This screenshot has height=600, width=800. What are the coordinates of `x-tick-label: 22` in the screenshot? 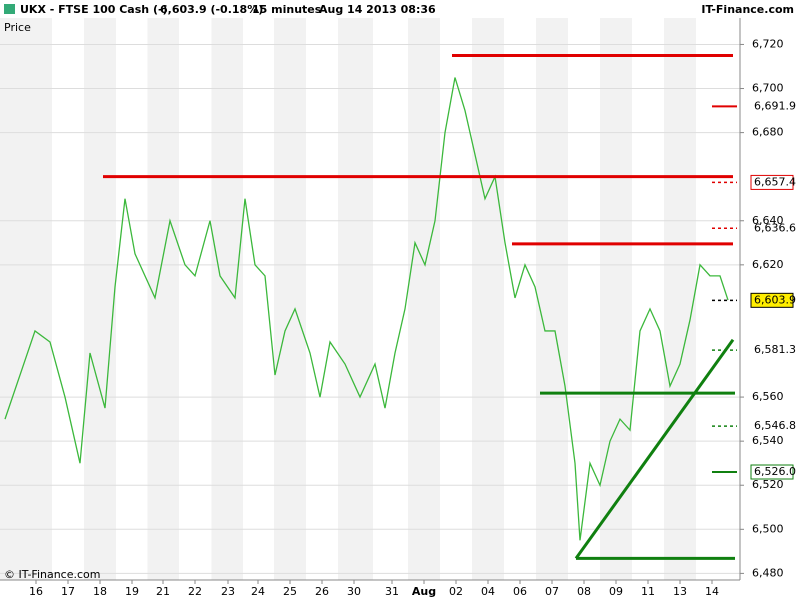 It's located at (195, 591).